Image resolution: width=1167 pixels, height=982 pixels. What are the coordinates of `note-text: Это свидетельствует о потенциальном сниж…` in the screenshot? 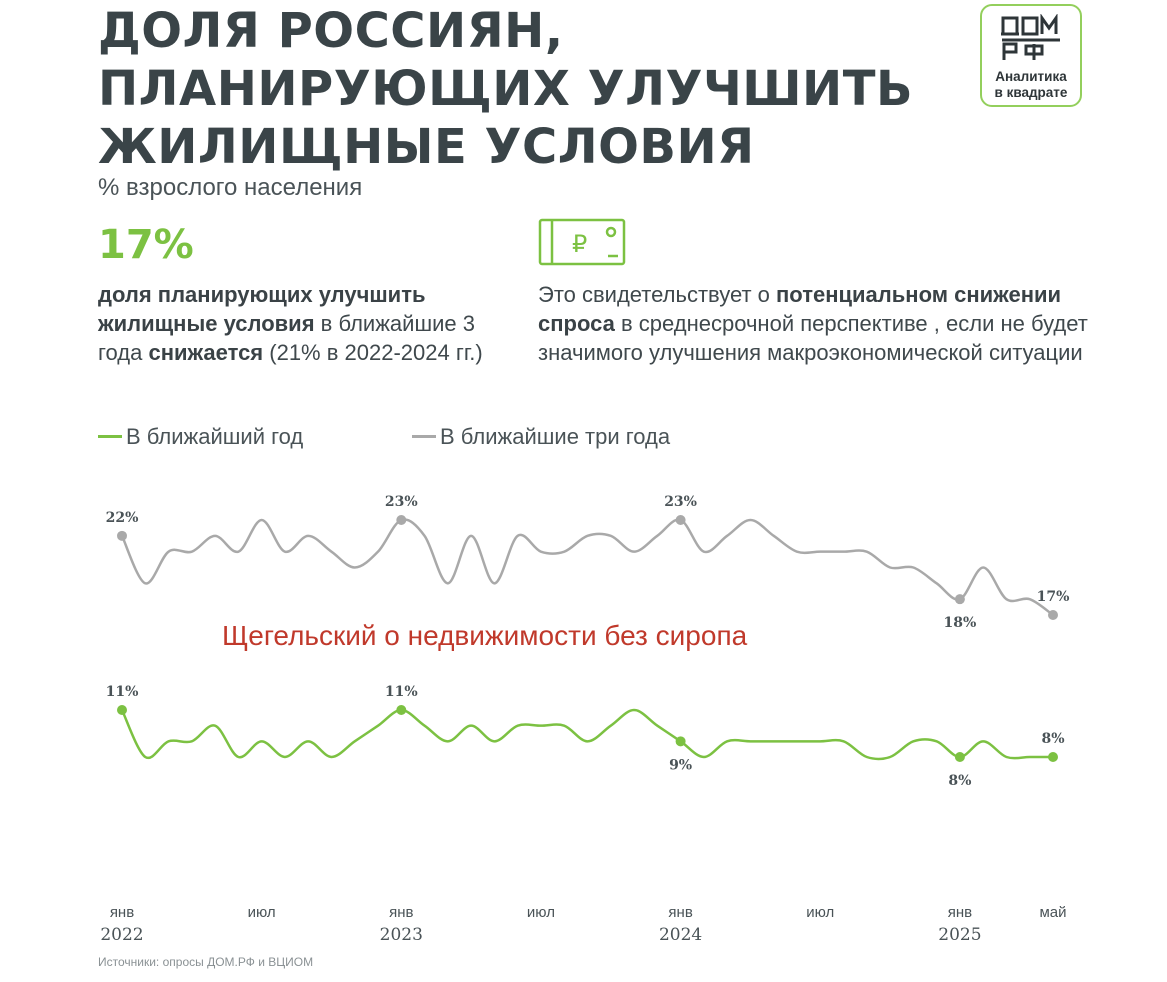 It's located at (818, 323).